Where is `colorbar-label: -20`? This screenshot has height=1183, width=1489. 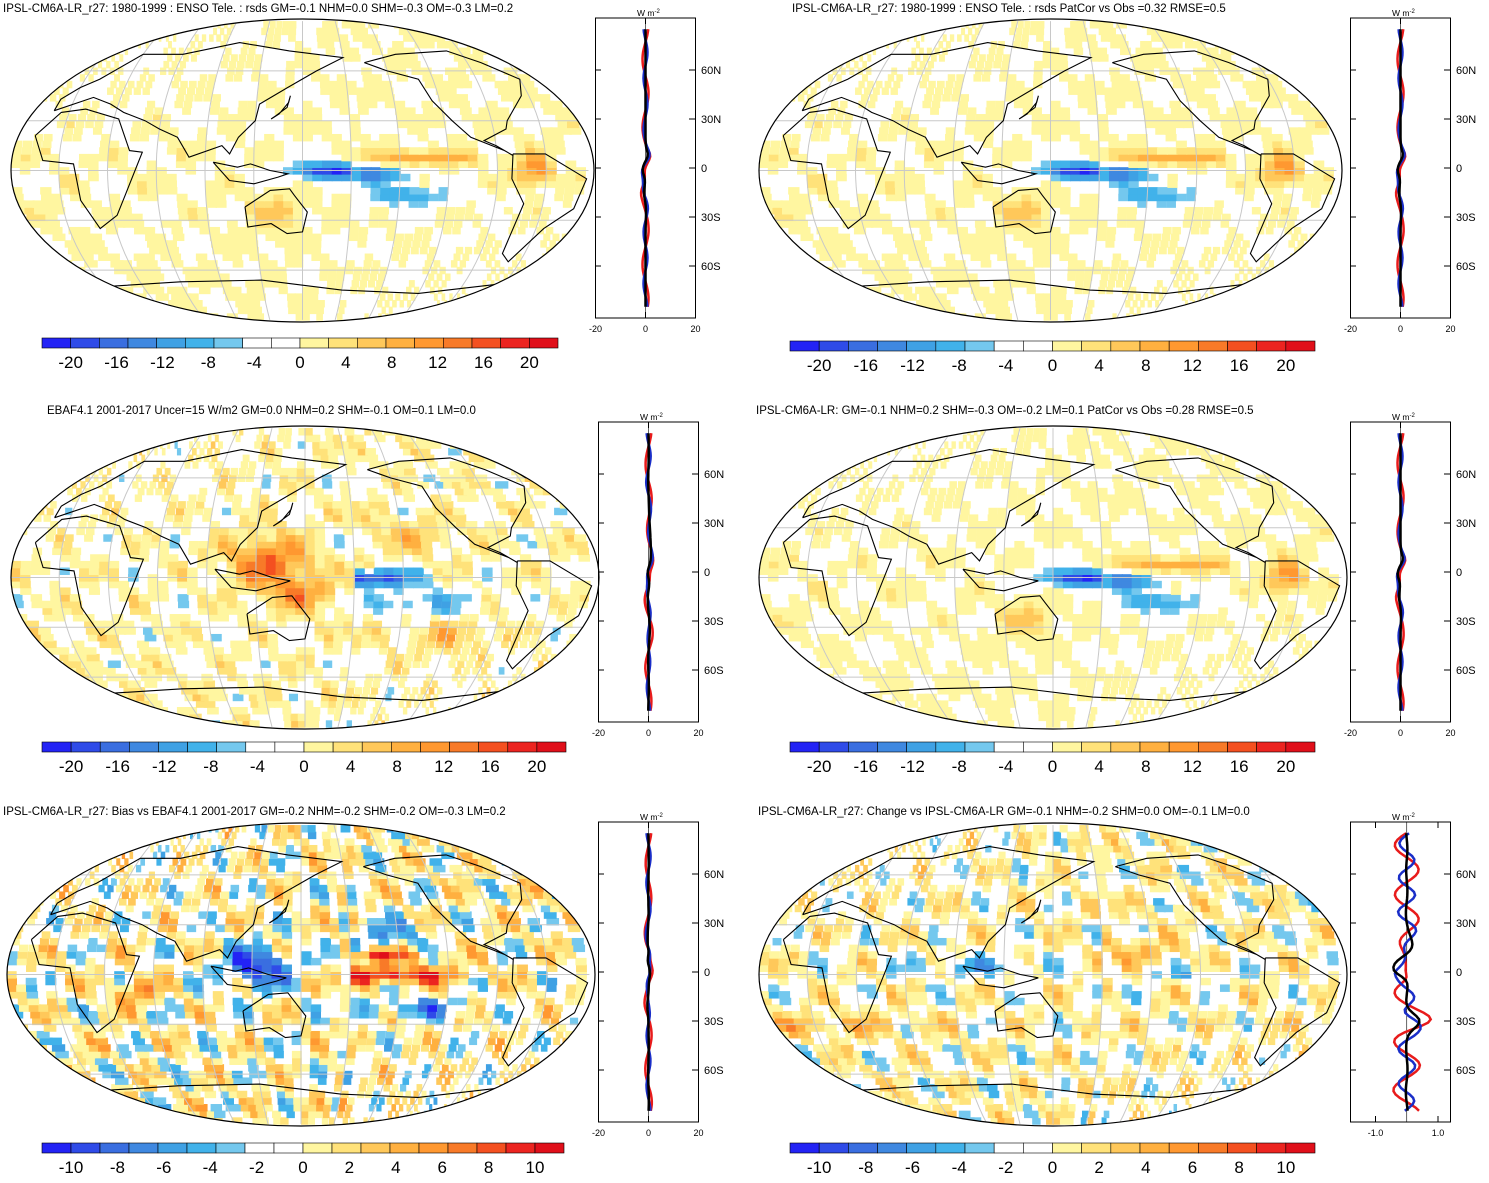
colorbar-label: -20 is located at coordinates (70, 362).